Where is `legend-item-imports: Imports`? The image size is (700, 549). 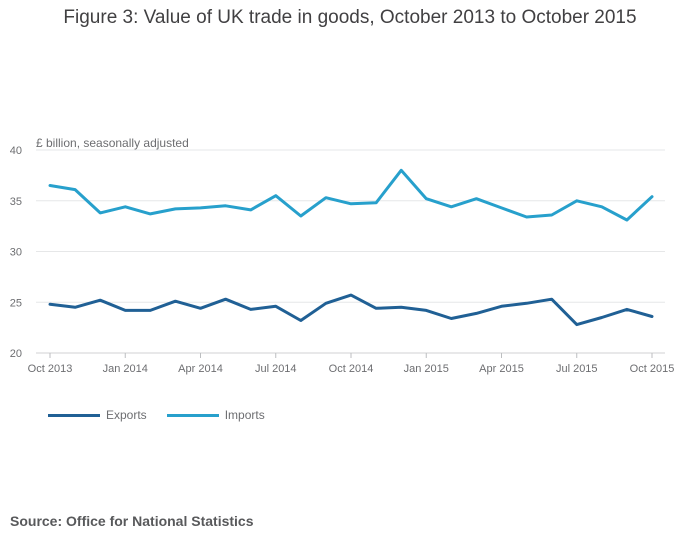
legend-item-imports: Imports is located at coordinates (215, 415).